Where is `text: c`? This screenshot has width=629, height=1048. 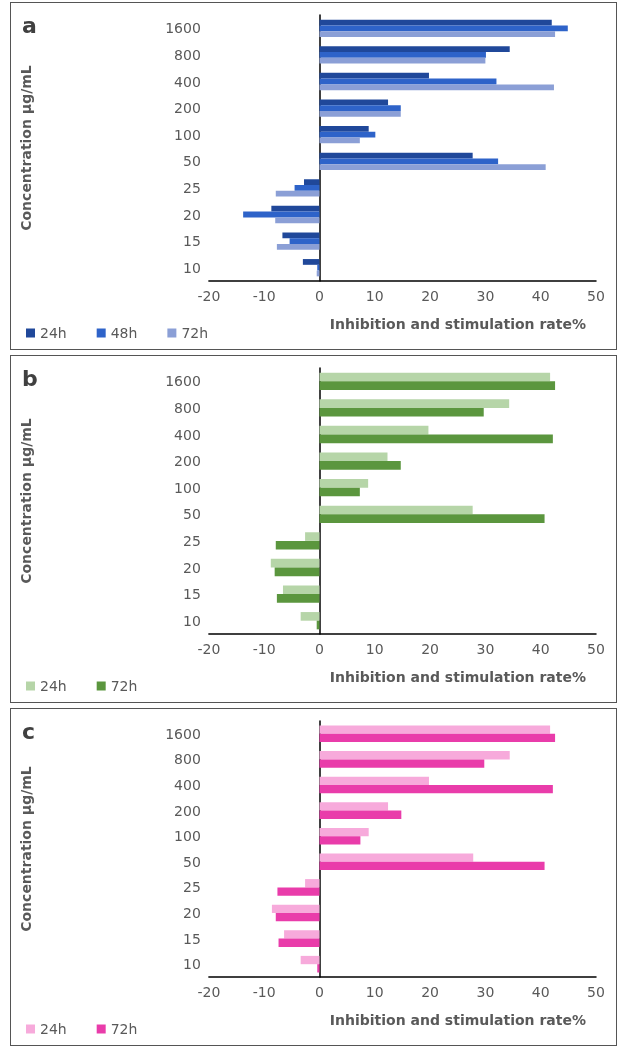
text: c is located at coordinates (29, 731).